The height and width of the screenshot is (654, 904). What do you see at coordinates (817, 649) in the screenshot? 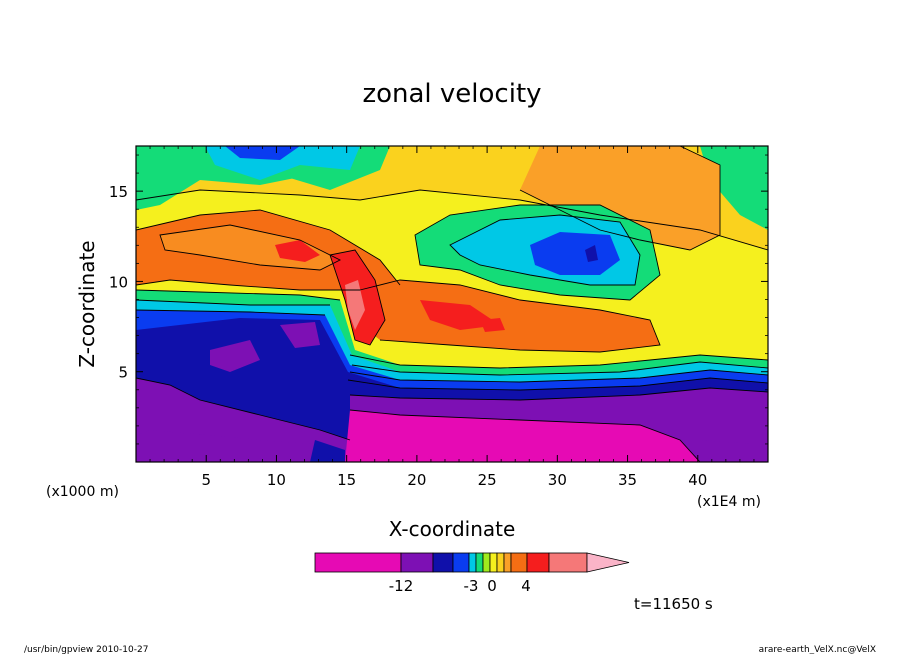
I see `footer-right: arare-earth_VelX.nc@VelX` at bounding box center [817, 649].